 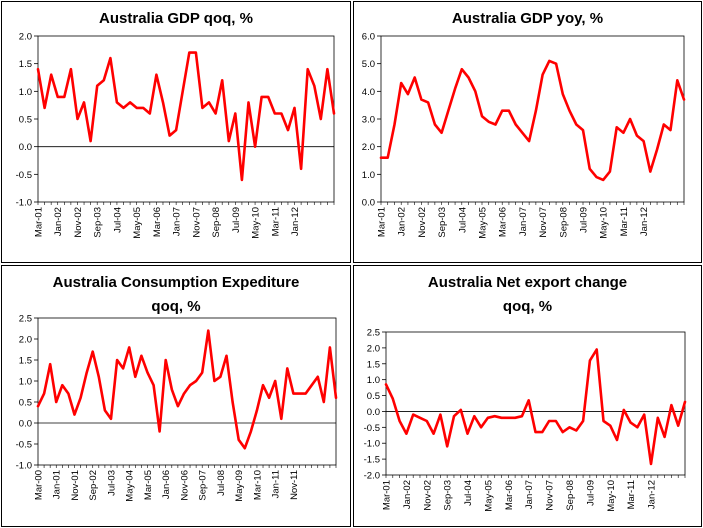 What do you see at coordinates (75, 485) in the screenshot?
I see `x-tick-label: Nov-01` at bounding box center [75, 485].